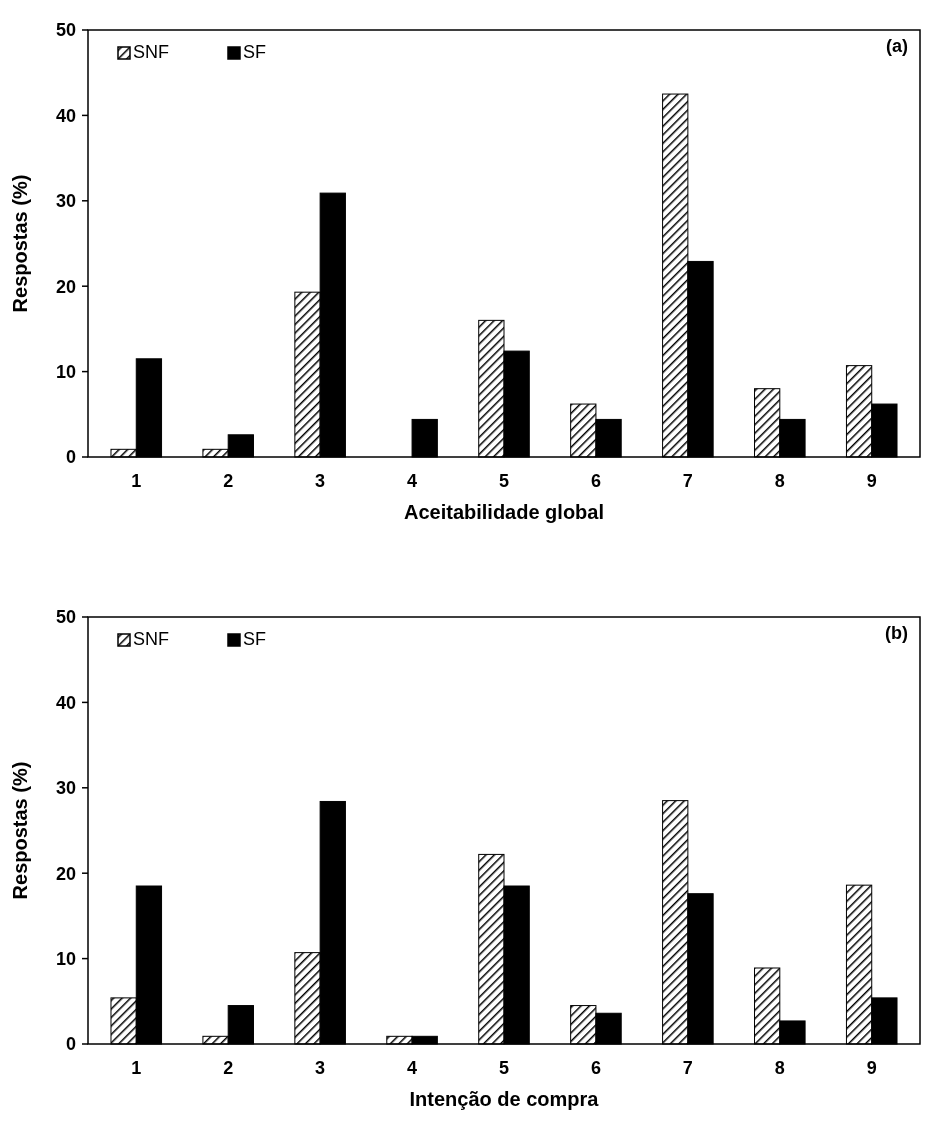 The width and height of the screenshot is (930, 1147). I want to click on x-axis-title: Intenção de compra, so click(504, 1099).